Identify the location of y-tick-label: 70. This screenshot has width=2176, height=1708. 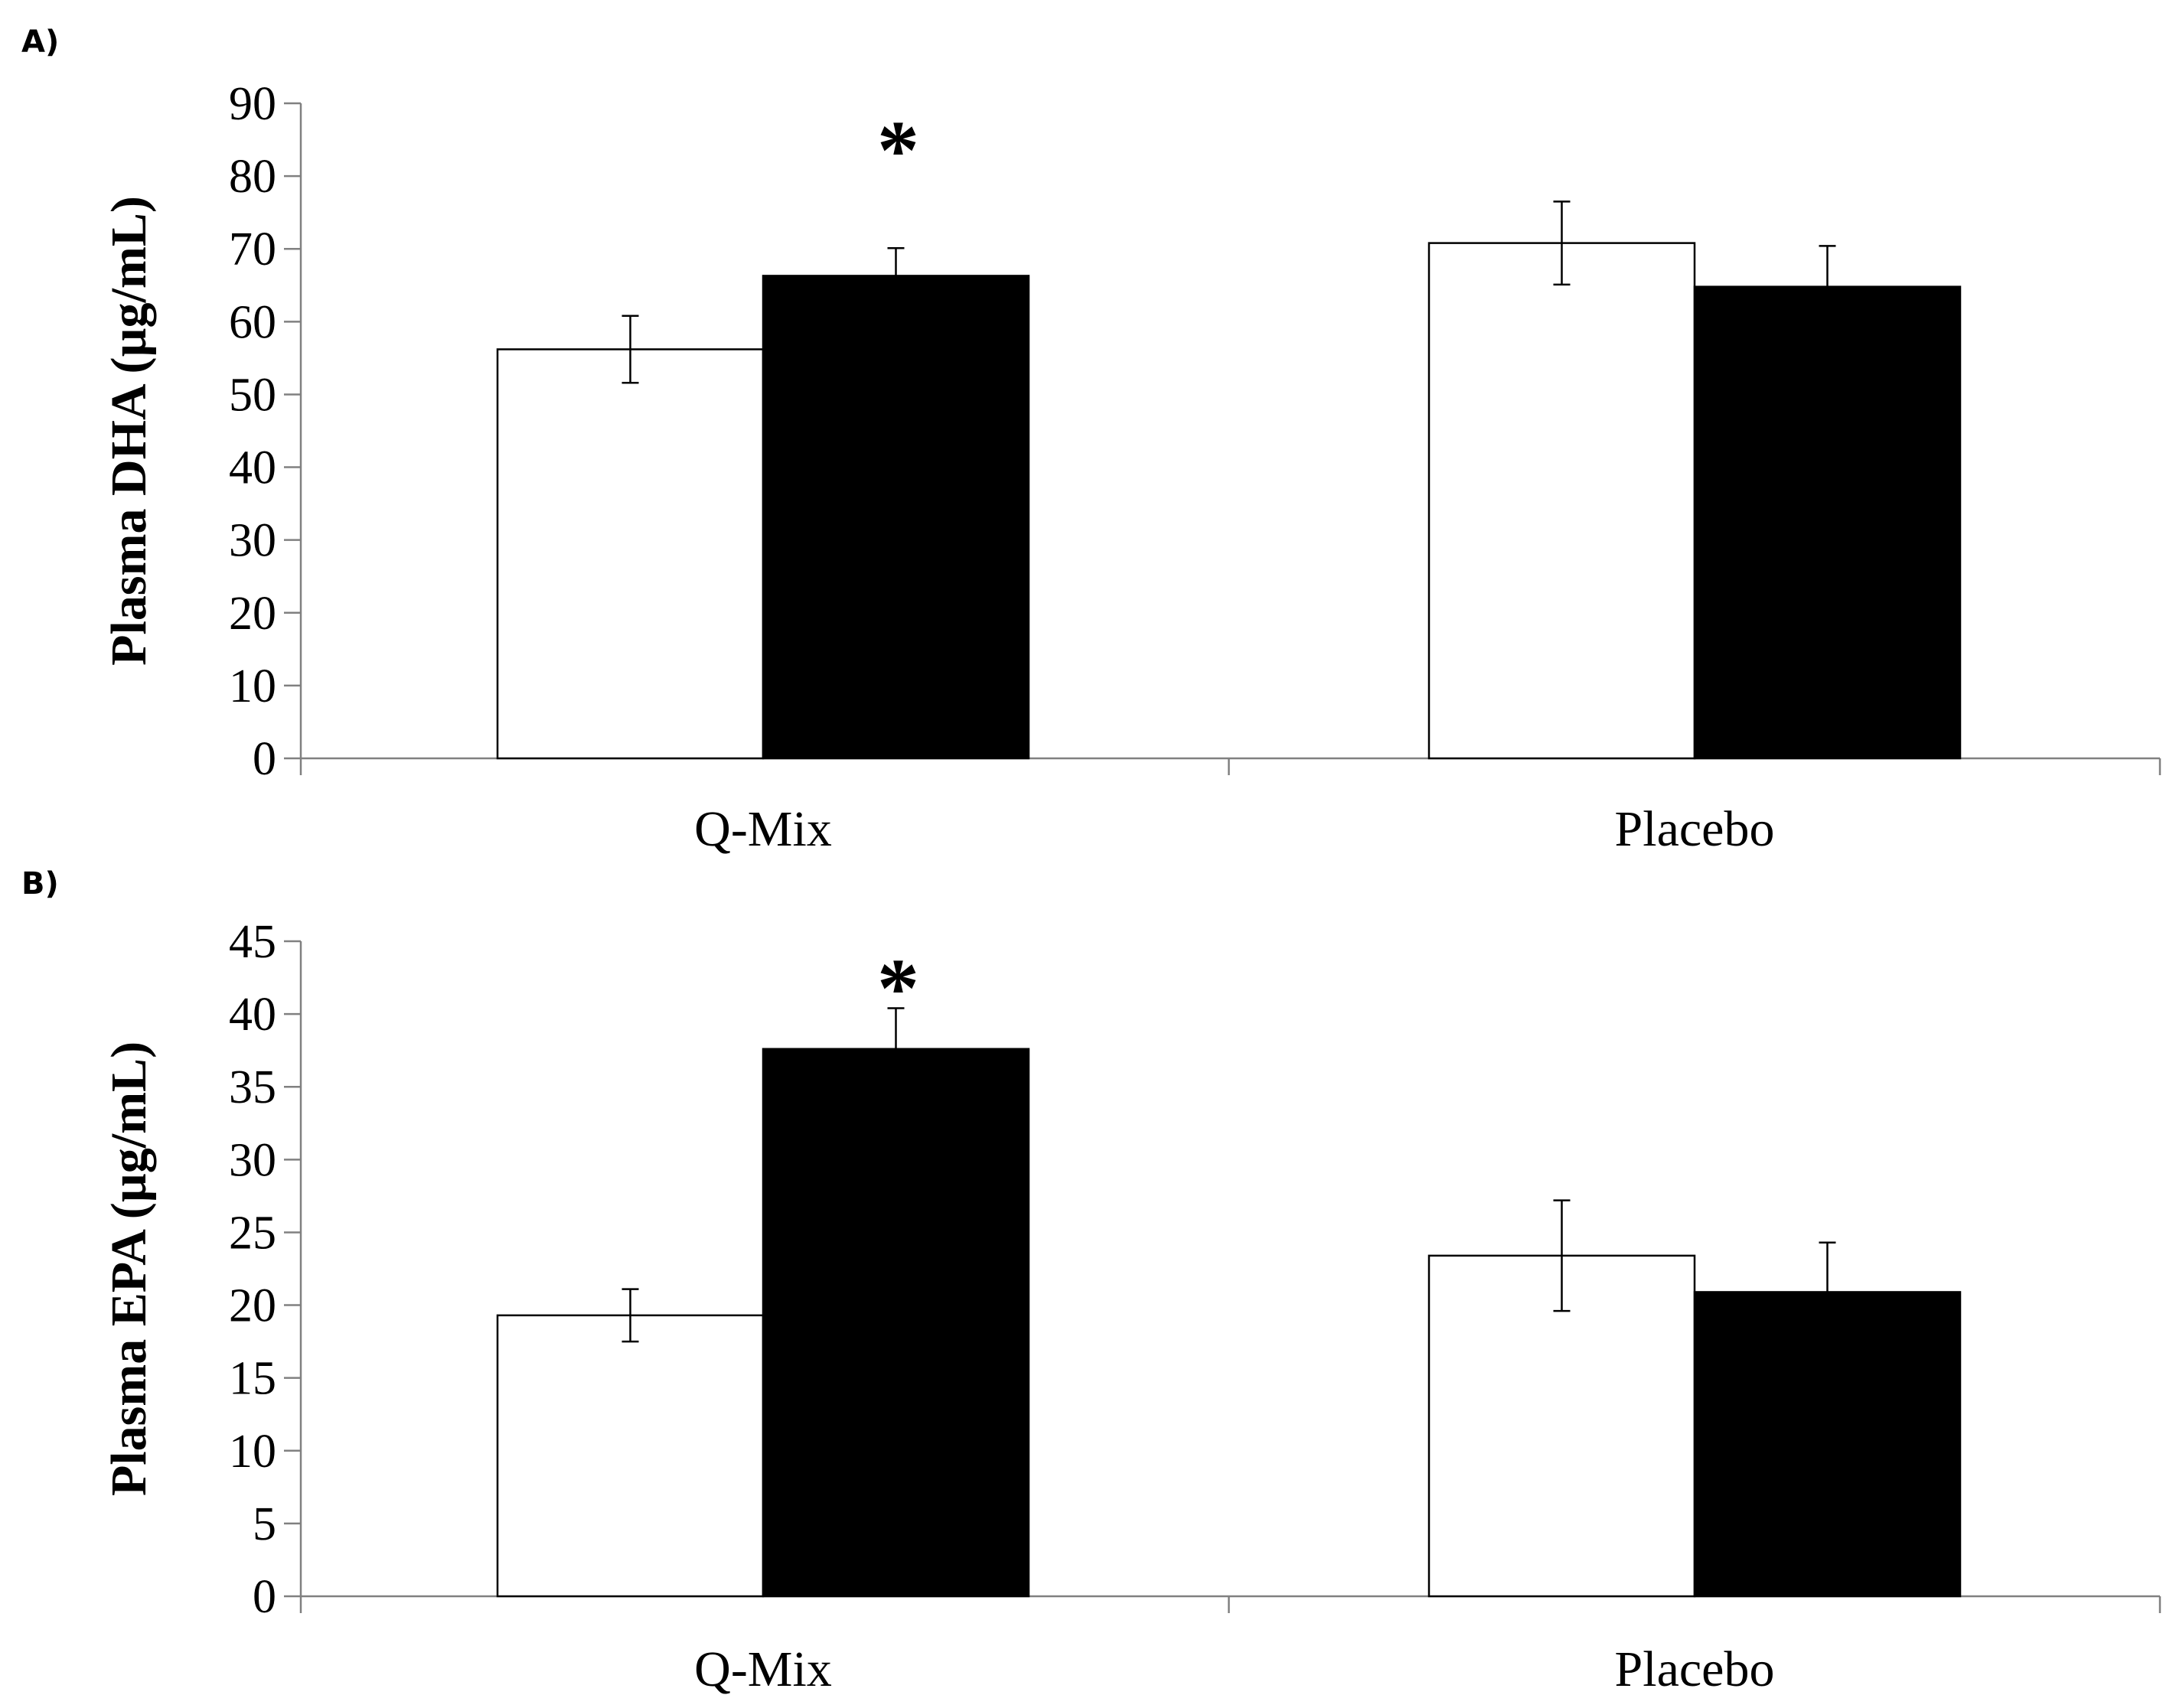
(253, 249).